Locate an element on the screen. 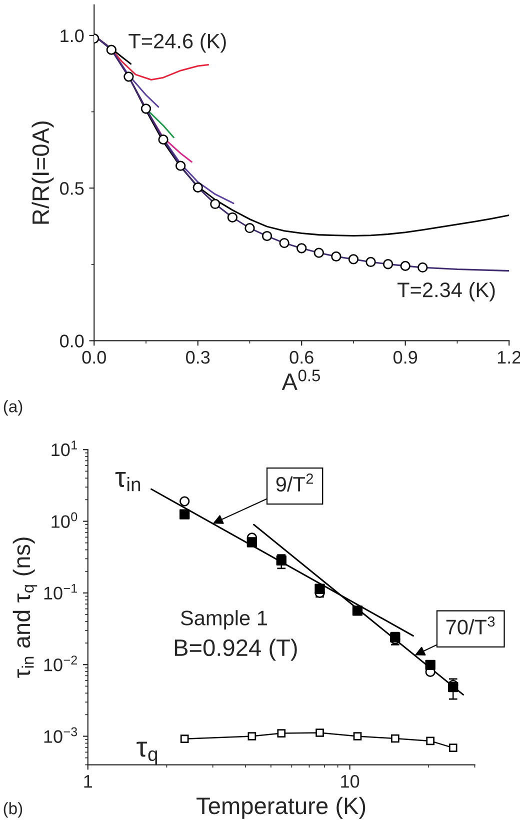  text: (b) is located at coordinates (13, 810).